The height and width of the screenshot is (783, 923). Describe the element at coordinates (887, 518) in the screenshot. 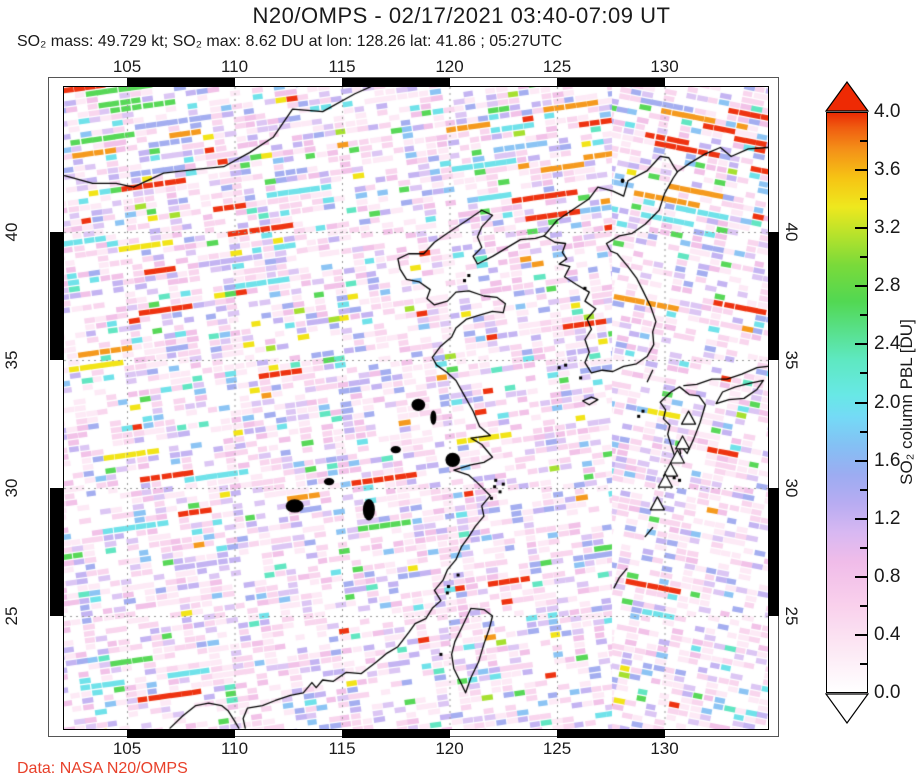

I see `colorbar-tick-label: 1.2` at that location.